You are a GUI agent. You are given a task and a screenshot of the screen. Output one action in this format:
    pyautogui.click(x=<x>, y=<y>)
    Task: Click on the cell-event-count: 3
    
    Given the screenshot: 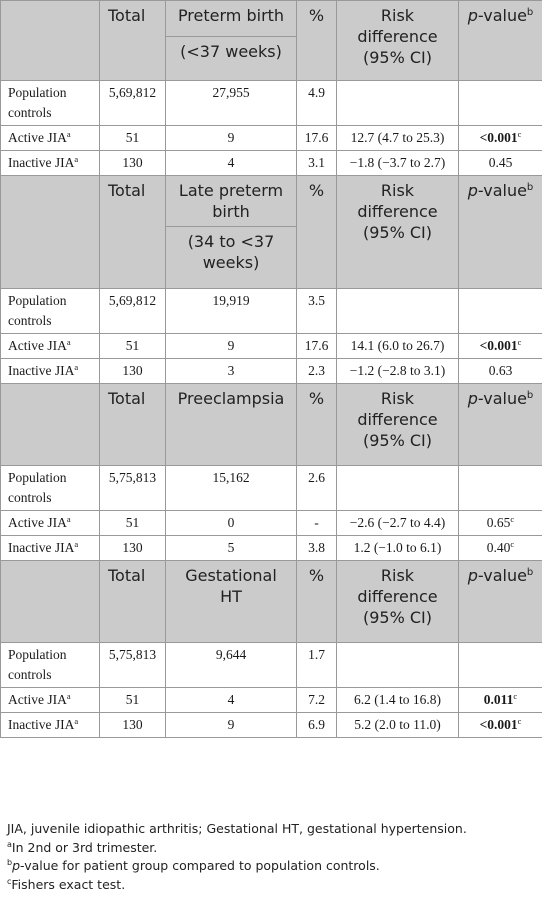 What is the action you would take?
    pyautogui.click(x=231, y=371)
    